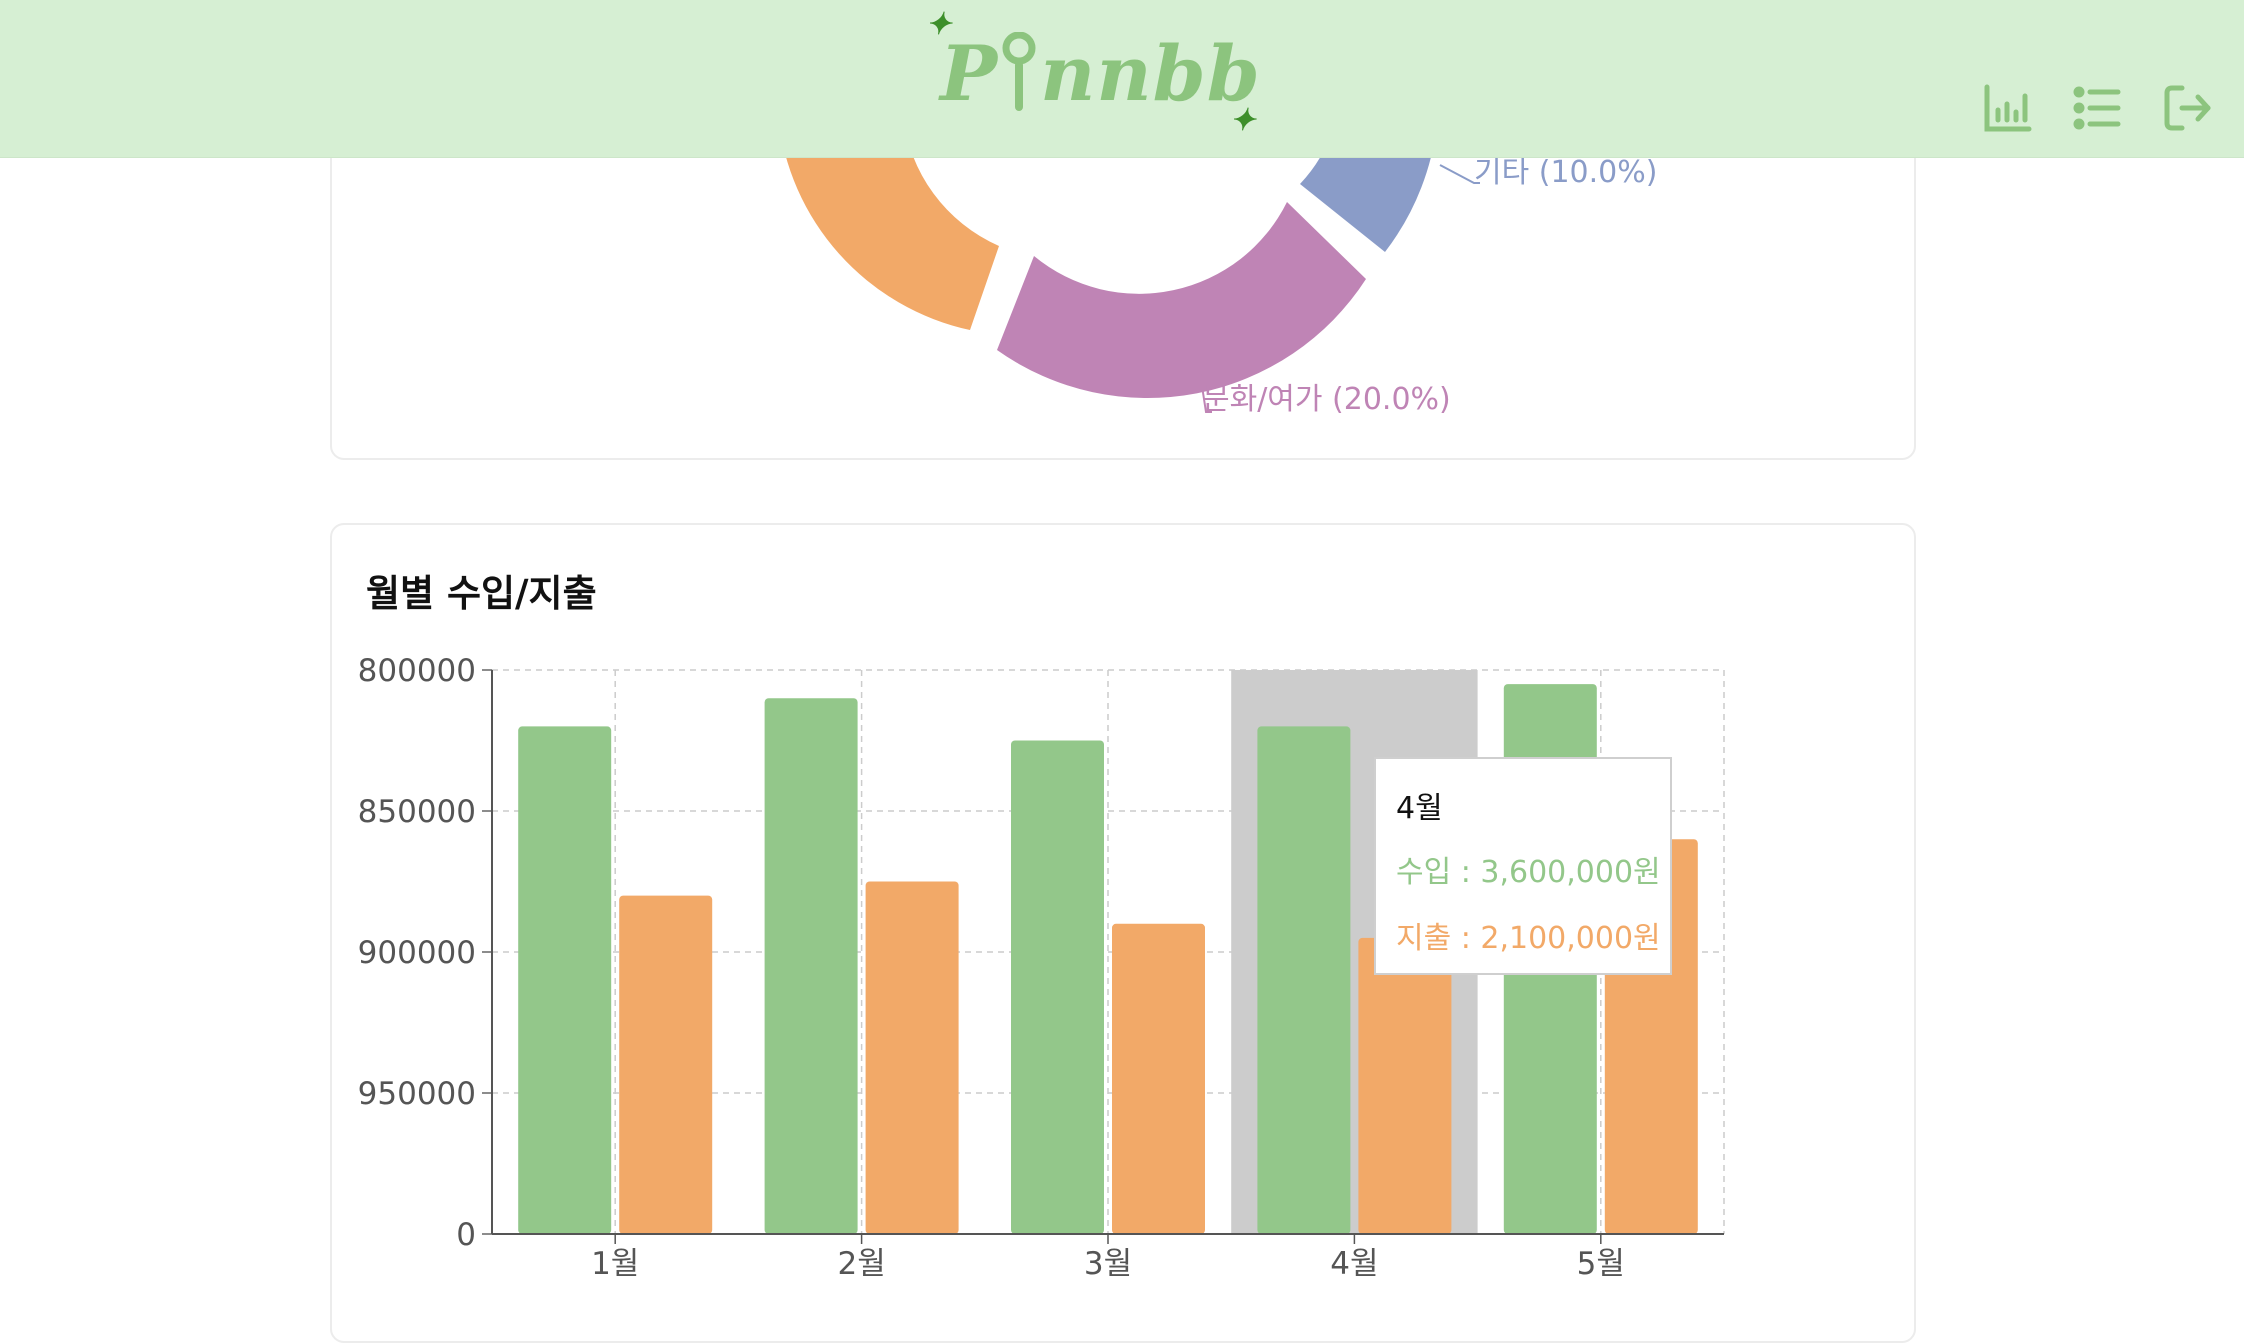  What do you see at coordinates (1181, 300) in the screenshot?
I see `donut-slice-purple` at bounding box center [1181, 300].